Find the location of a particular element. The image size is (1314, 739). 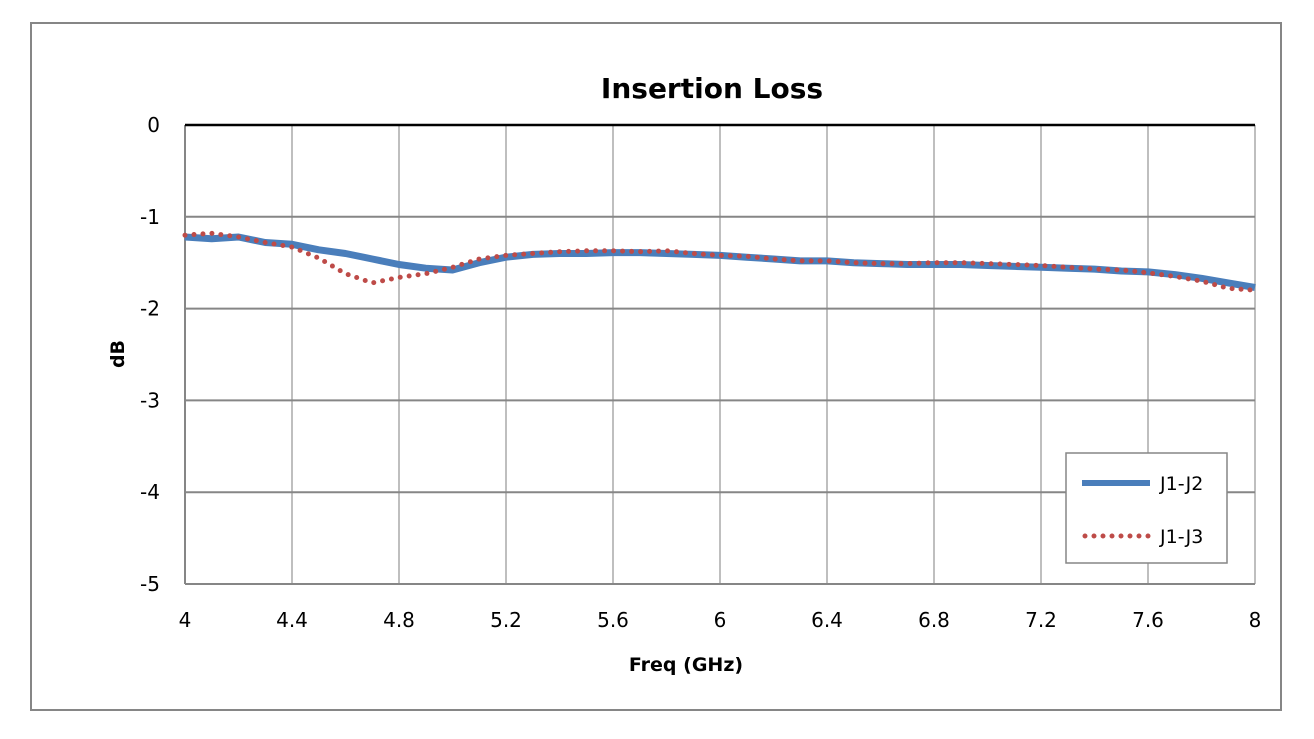

legend-label-j1-j3: J1-J3 is located at coordinates (1181, 537).